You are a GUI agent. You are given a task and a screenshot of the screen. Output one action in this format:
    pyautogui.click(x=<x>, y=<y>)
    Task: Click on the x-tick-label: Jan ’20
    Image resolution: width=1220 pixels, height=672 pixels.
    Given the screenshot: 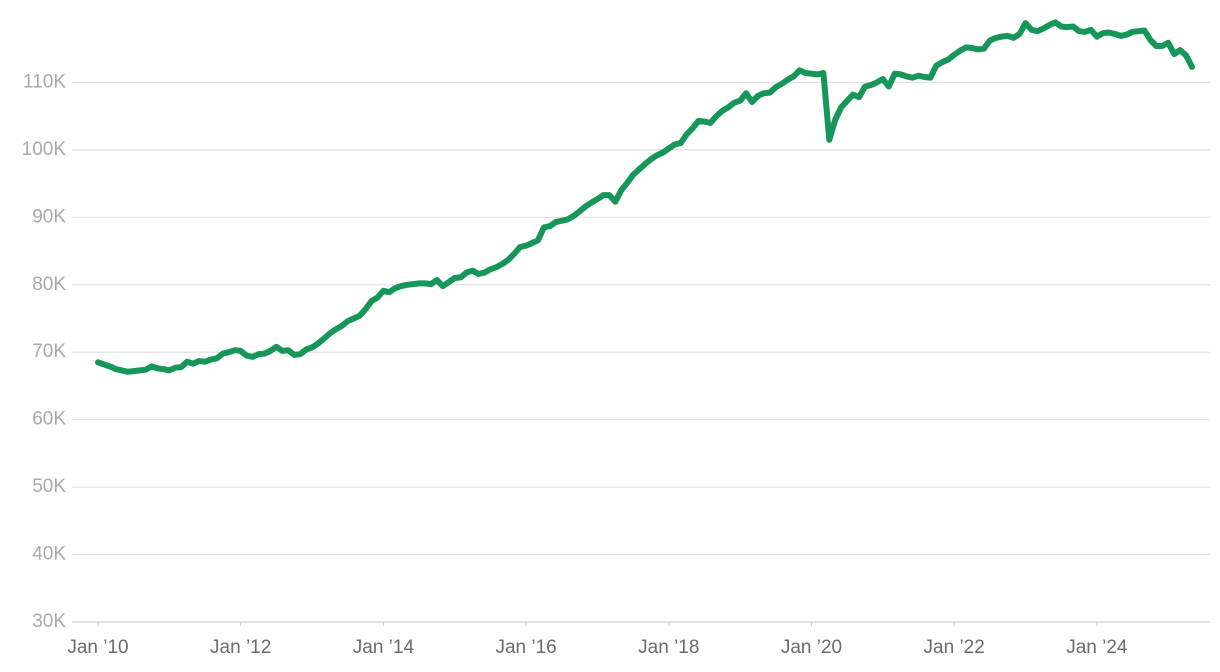 What is the action you would take?
    pyautogui.click(x=811, y=647)
    